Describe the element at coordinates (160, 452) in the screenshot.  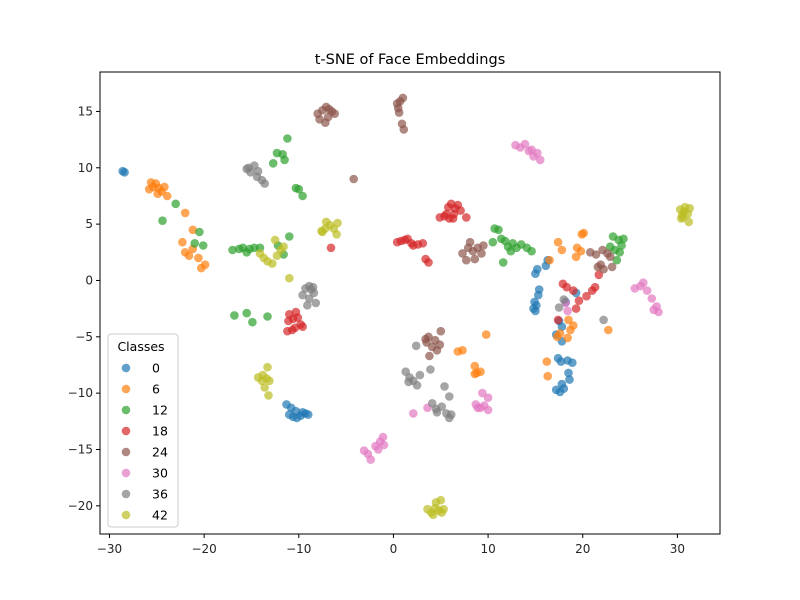
I see `legend-label-24: 24` at that location.